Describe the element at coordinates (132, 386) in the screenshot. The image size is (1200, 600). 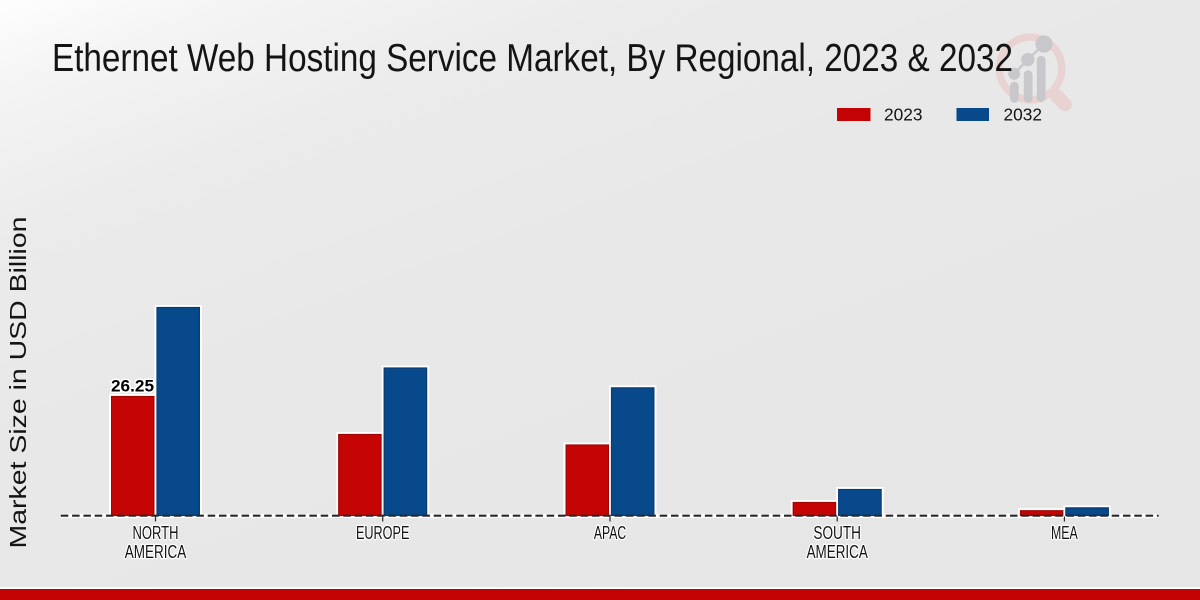
I see `svg-text: 26.25` at that location.